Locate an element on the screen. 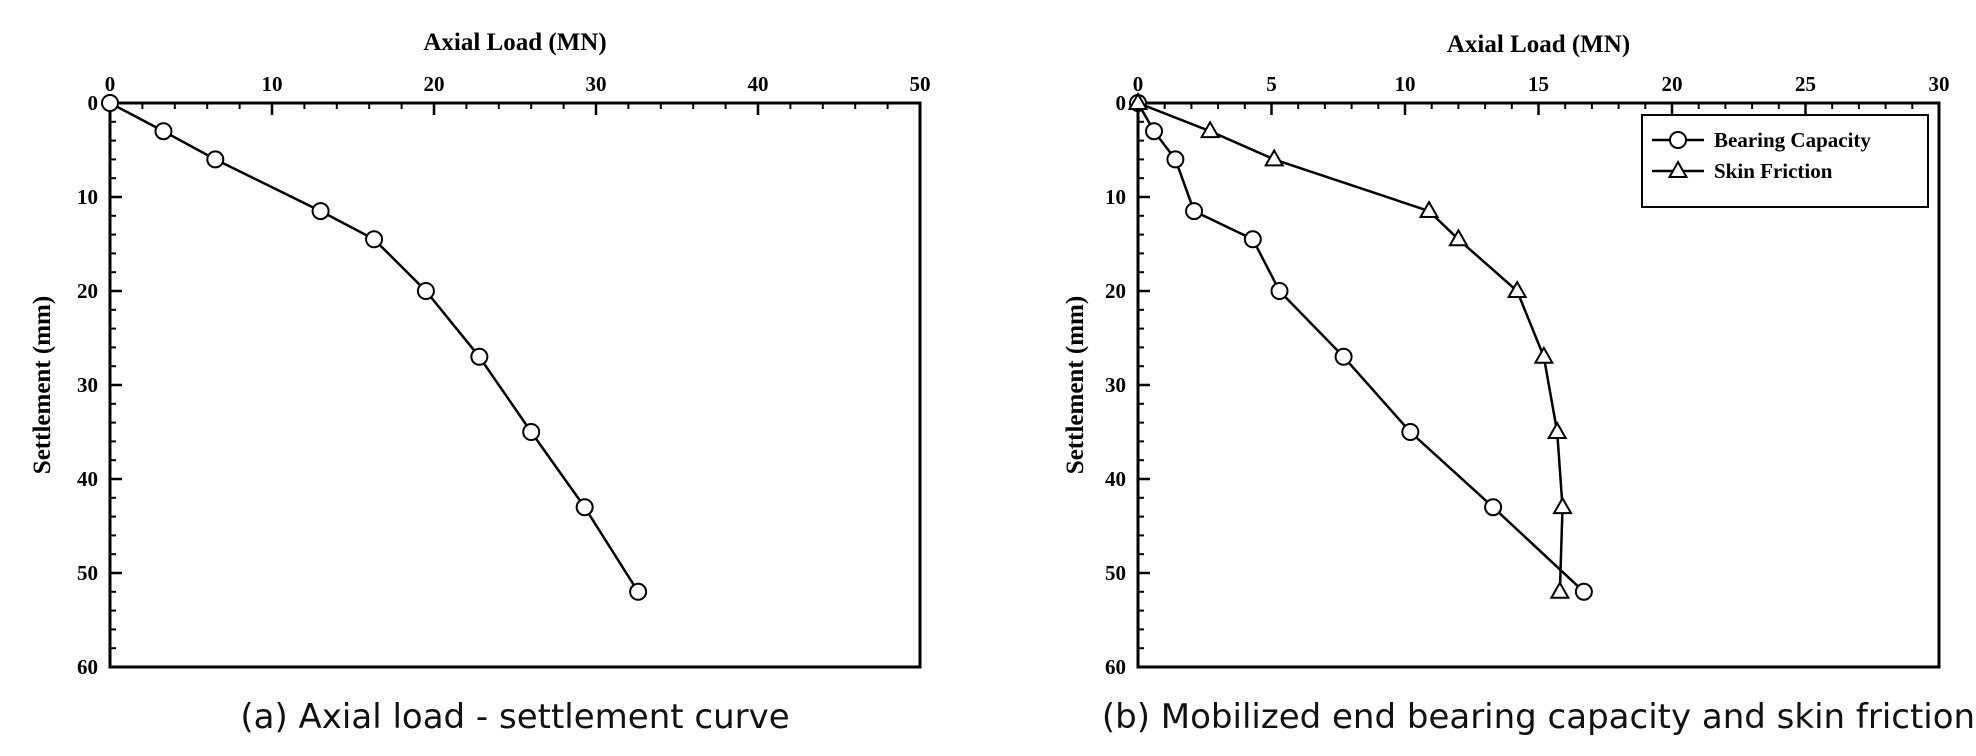 The height and width of the screenshot is (756, 1976). chart-a-caption: (a) Axial load - settlement curve is located at coordinates (514, 717).